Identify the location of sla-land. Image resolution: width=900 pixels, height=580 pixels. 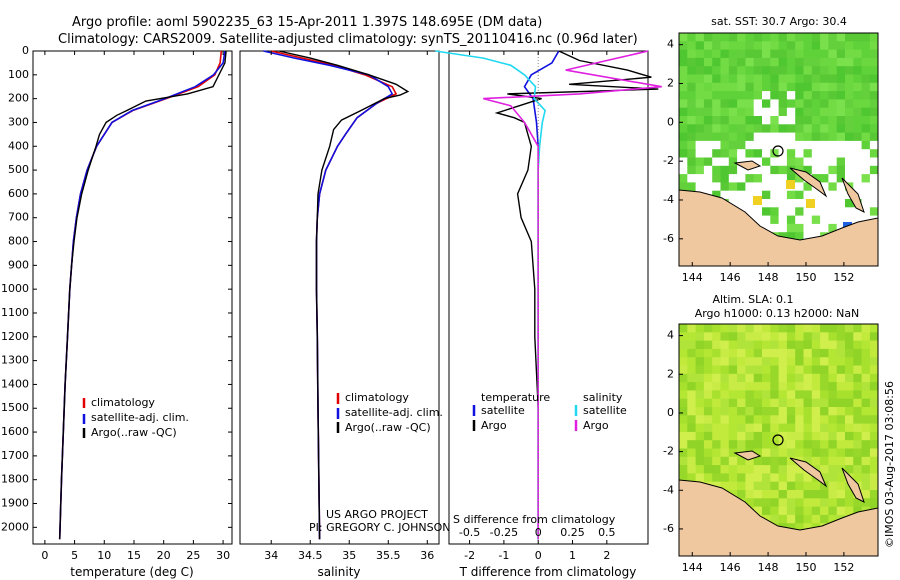
(778, 503).